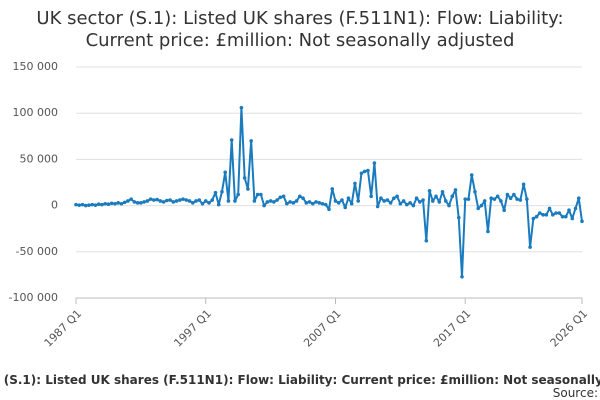  I want to click on x-tick-label: 2017 Q1, so click(452, 328).